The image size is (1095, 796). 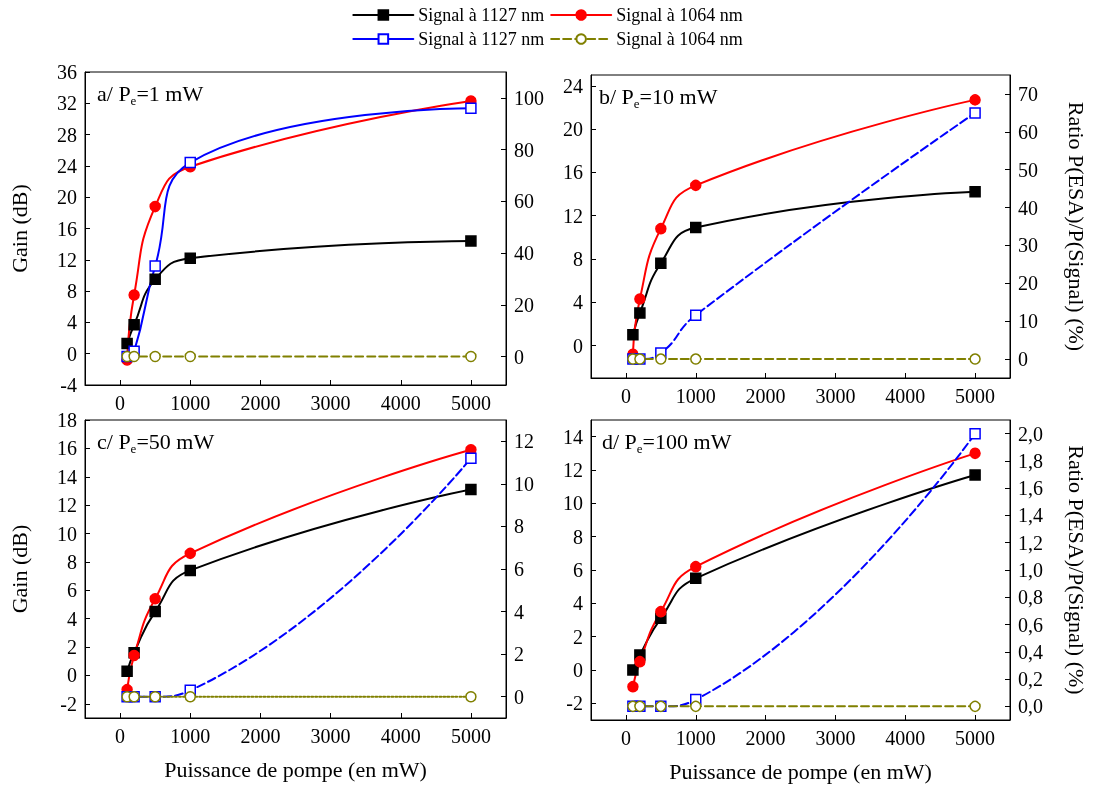 I want to click on y2-tick-label: 60, so click(x=1028, y=131).